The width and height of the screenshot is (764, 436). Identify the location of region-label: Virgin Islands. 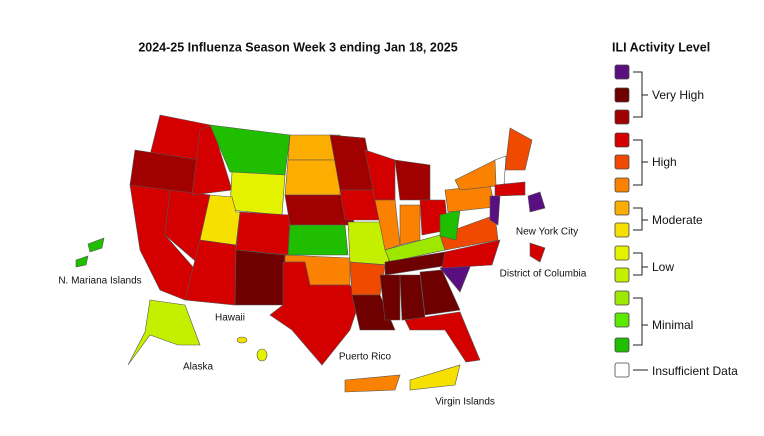
(465, 402).